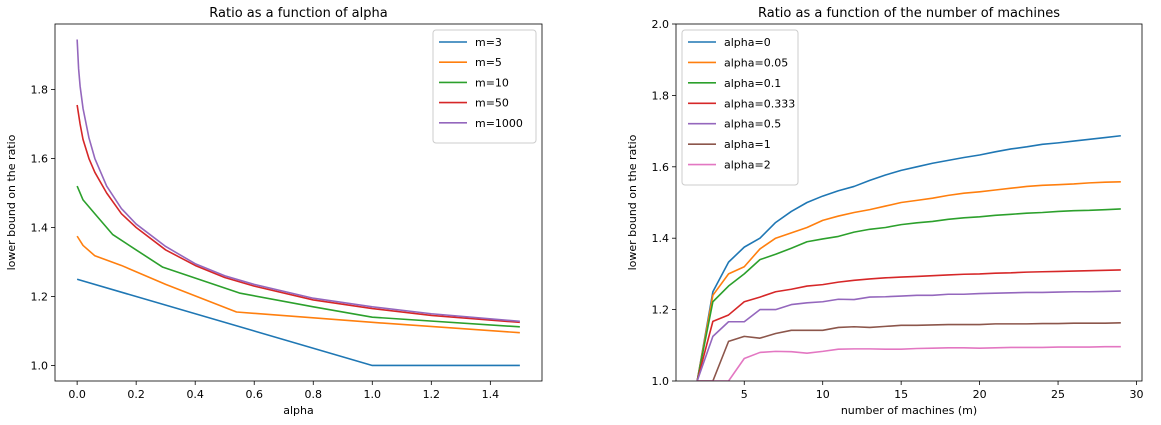  What do you see at coordinates (747, 144) in the screenshot?
I see `legend-label: alpha=1` at bounding box center [747, 144].